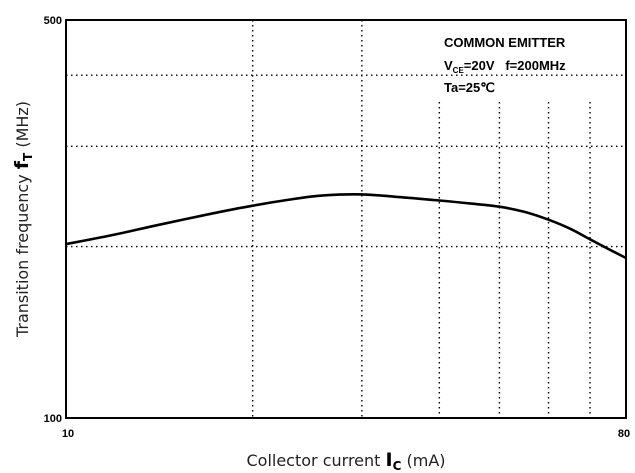  What do you see at coordinates (448, 65) in the screenshot?
I see `annotation-v: V` at bounding box center [448, 65].